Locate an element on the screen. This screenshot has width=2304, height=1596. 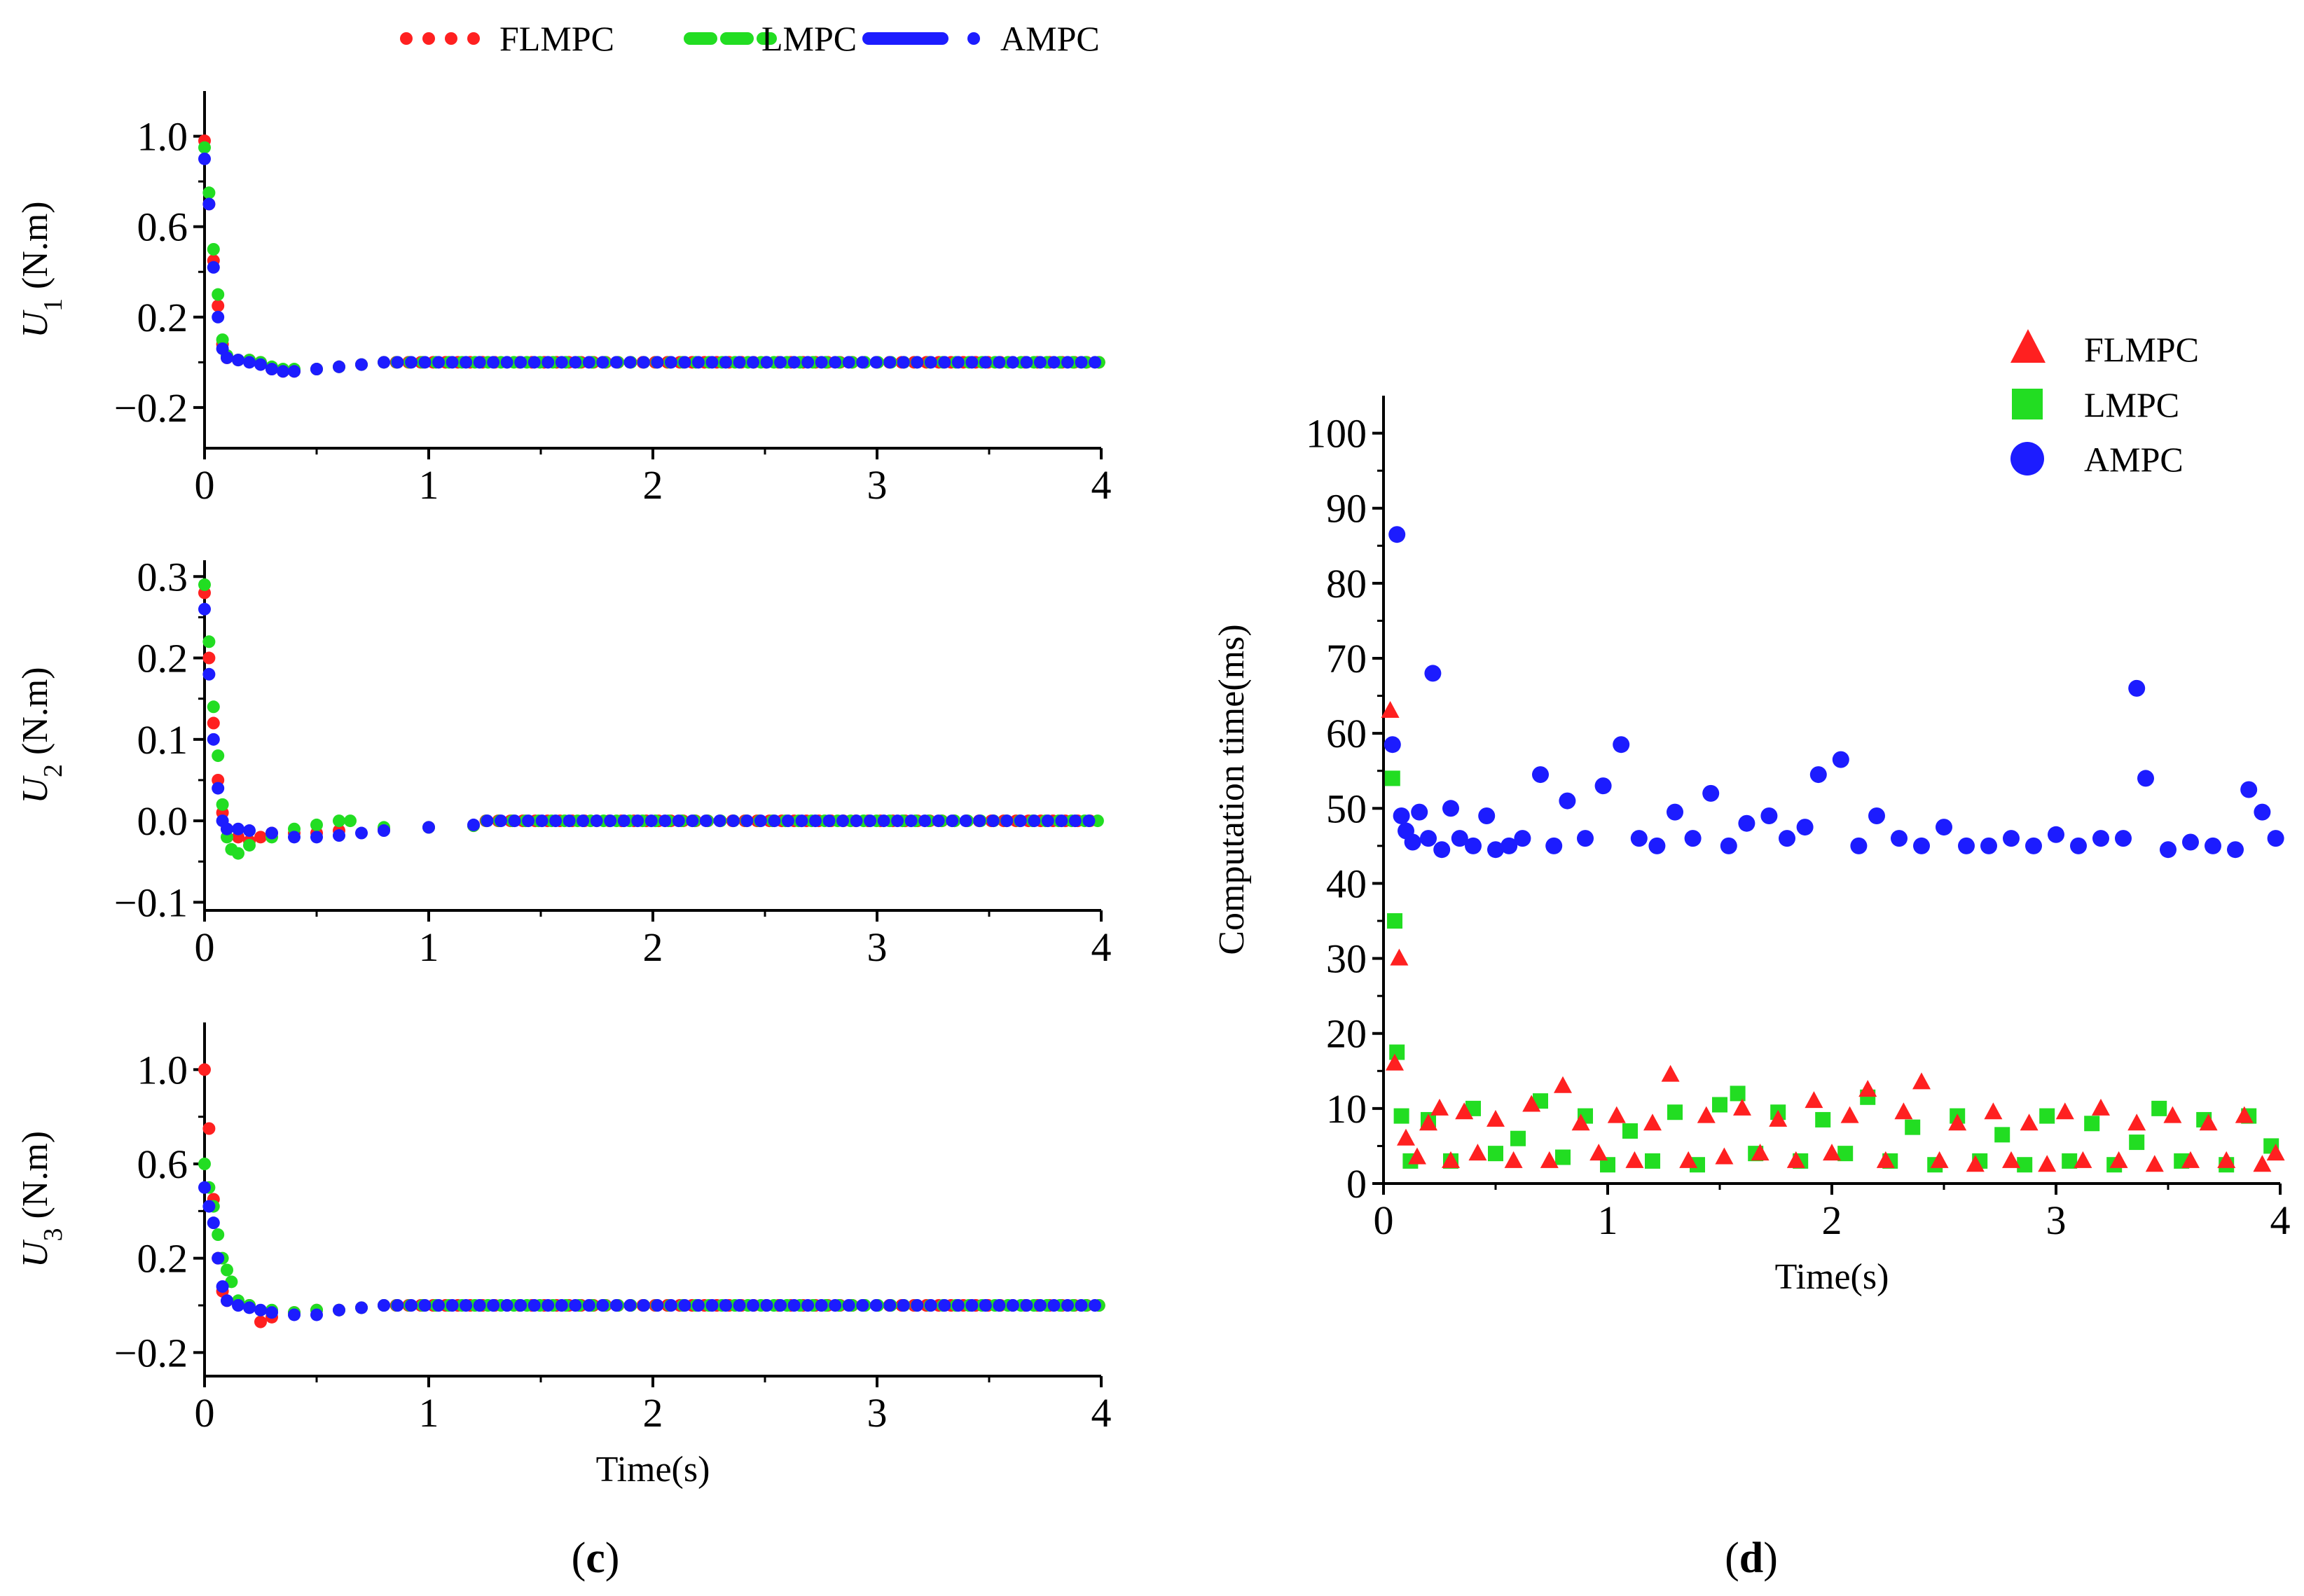
y-tick-label: 1.0 is located at coordinates (163, 1069).